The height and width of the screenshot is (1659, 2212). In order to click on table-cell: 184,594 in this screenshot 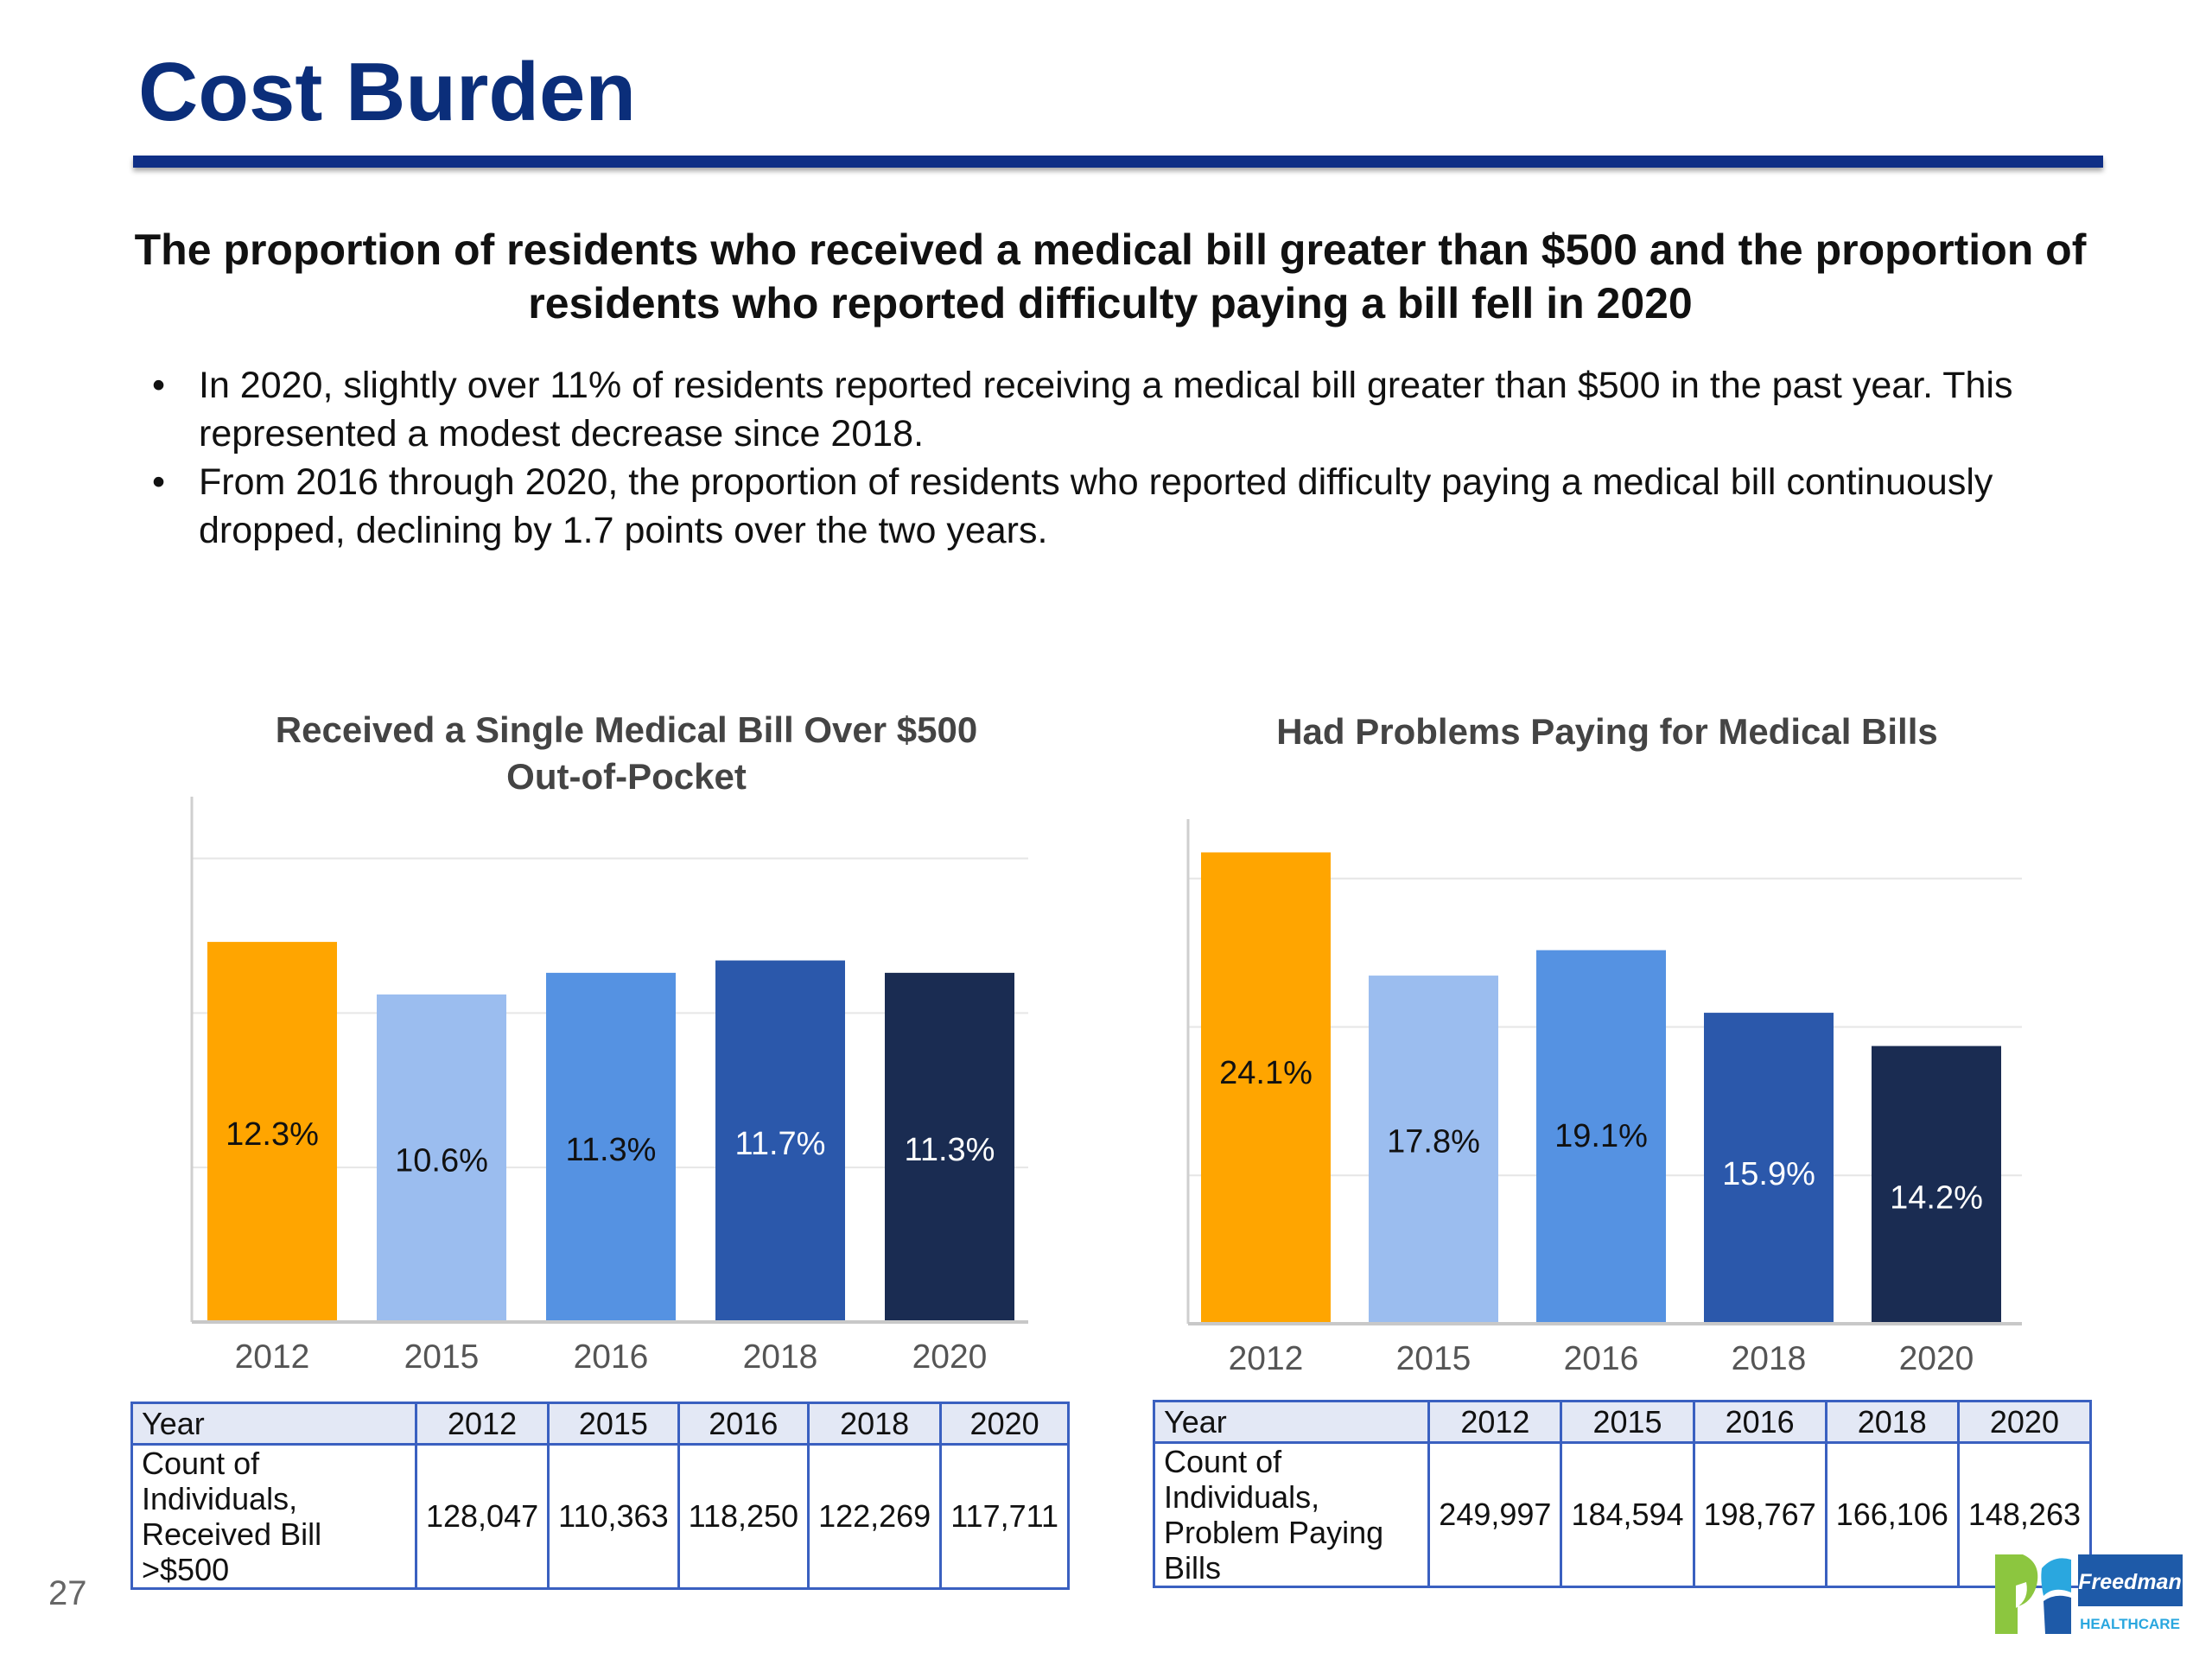, I will do `click(1627, 1514)`.